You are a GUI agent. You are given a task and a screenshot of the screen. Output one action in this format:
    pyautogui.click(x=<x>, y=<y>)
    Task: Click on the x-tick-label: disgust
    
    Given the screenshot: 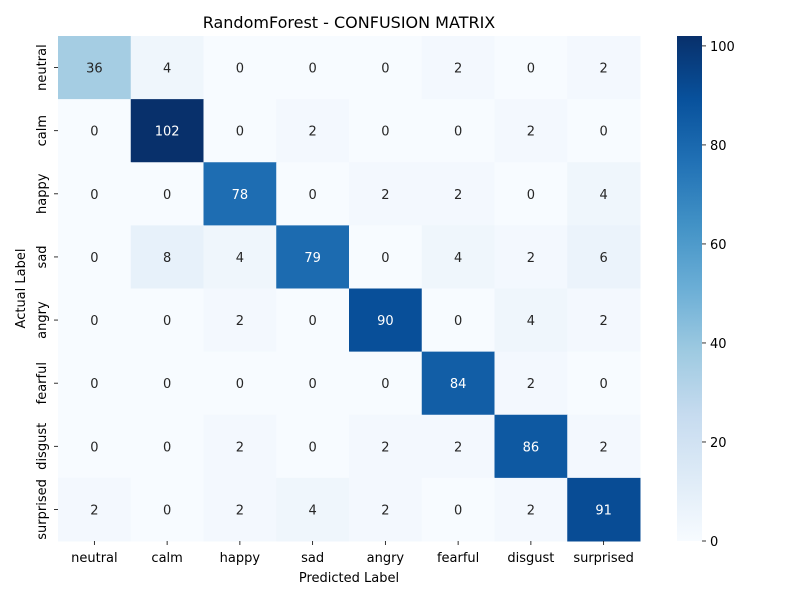 What is the action you would take?
    pyautogui.click(x=530, y=558)
    